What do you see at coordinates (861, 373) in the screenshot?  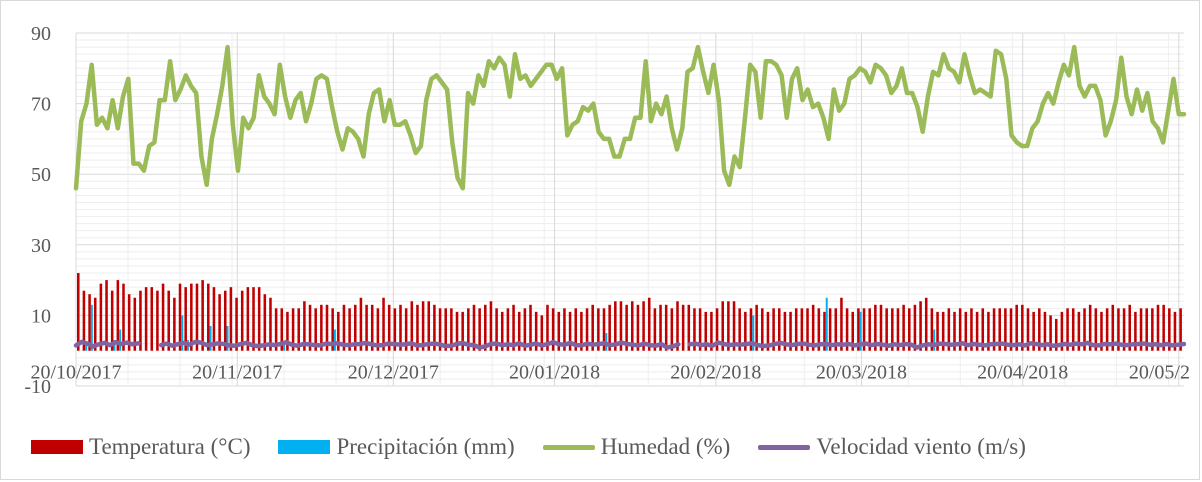 I see `x-tick-label: 20/03/2018` at bounding box center [861, 373].